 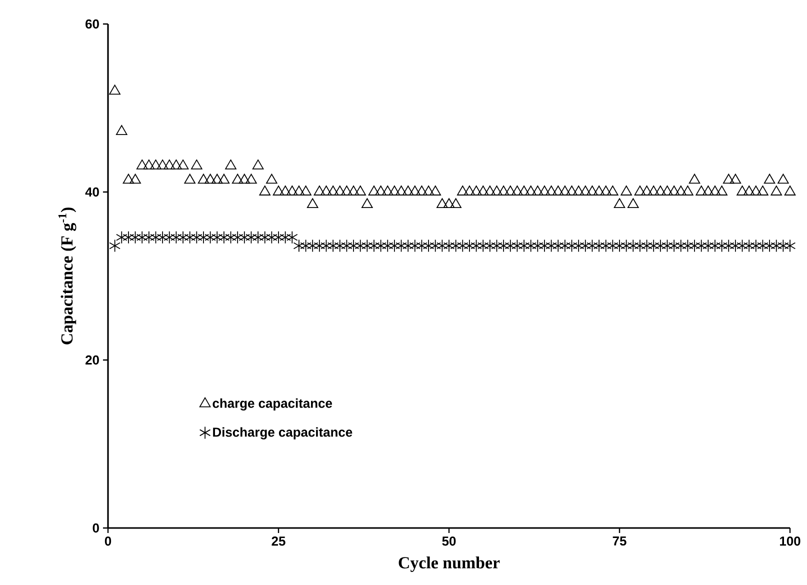 What do you see at coordinates (449, 541) in the screenshot?
I see `x-tick-label: 50` at bounding box center [449, 541].